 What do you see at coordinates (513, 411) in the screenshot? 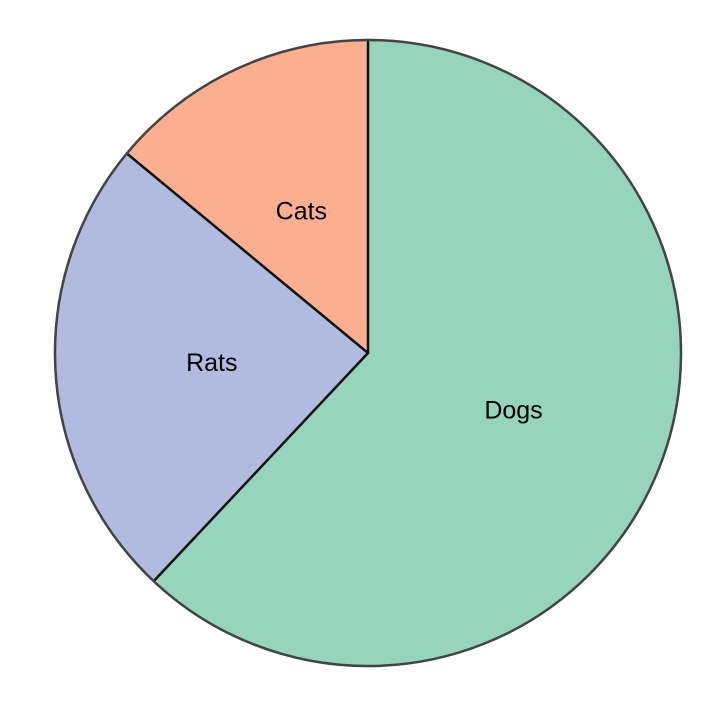
I see `pie-label-dogs: Dogs` at bounding box center [513, 411].